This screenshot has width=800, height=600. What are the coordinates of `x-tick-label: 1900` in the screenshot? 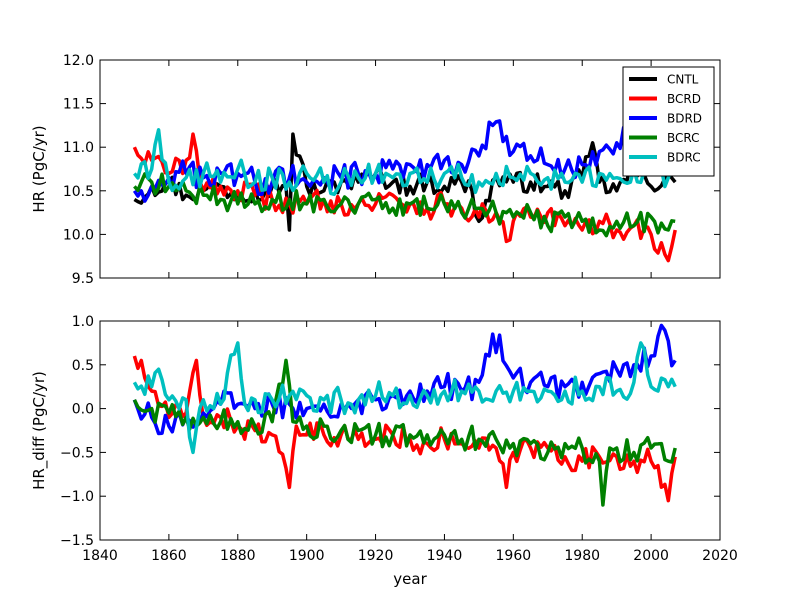 It's located at (307, 556).